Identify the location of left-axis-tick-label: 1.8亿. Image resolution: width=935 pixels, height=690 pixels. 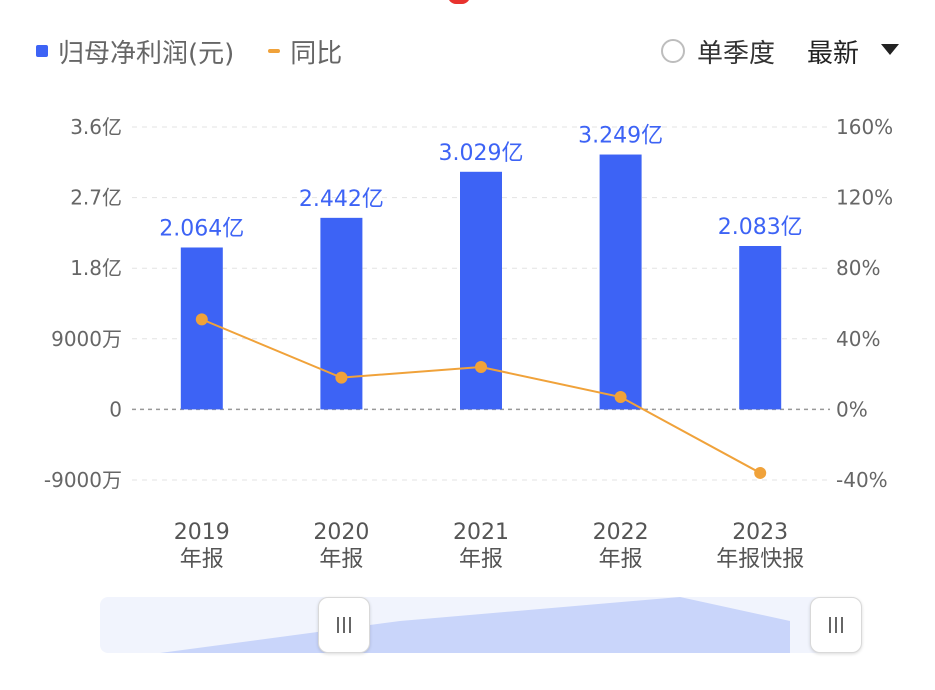
(96, 268).